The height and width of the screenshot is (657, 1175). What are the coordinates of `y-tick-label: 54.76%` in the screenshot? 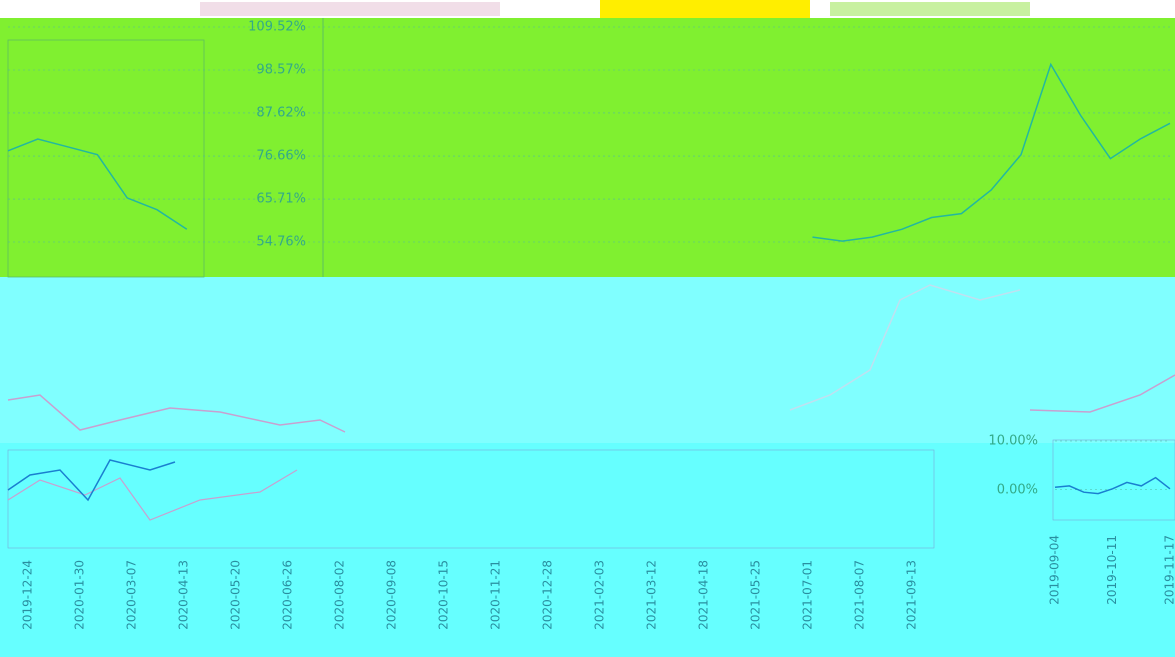 It's located at (281, 242).